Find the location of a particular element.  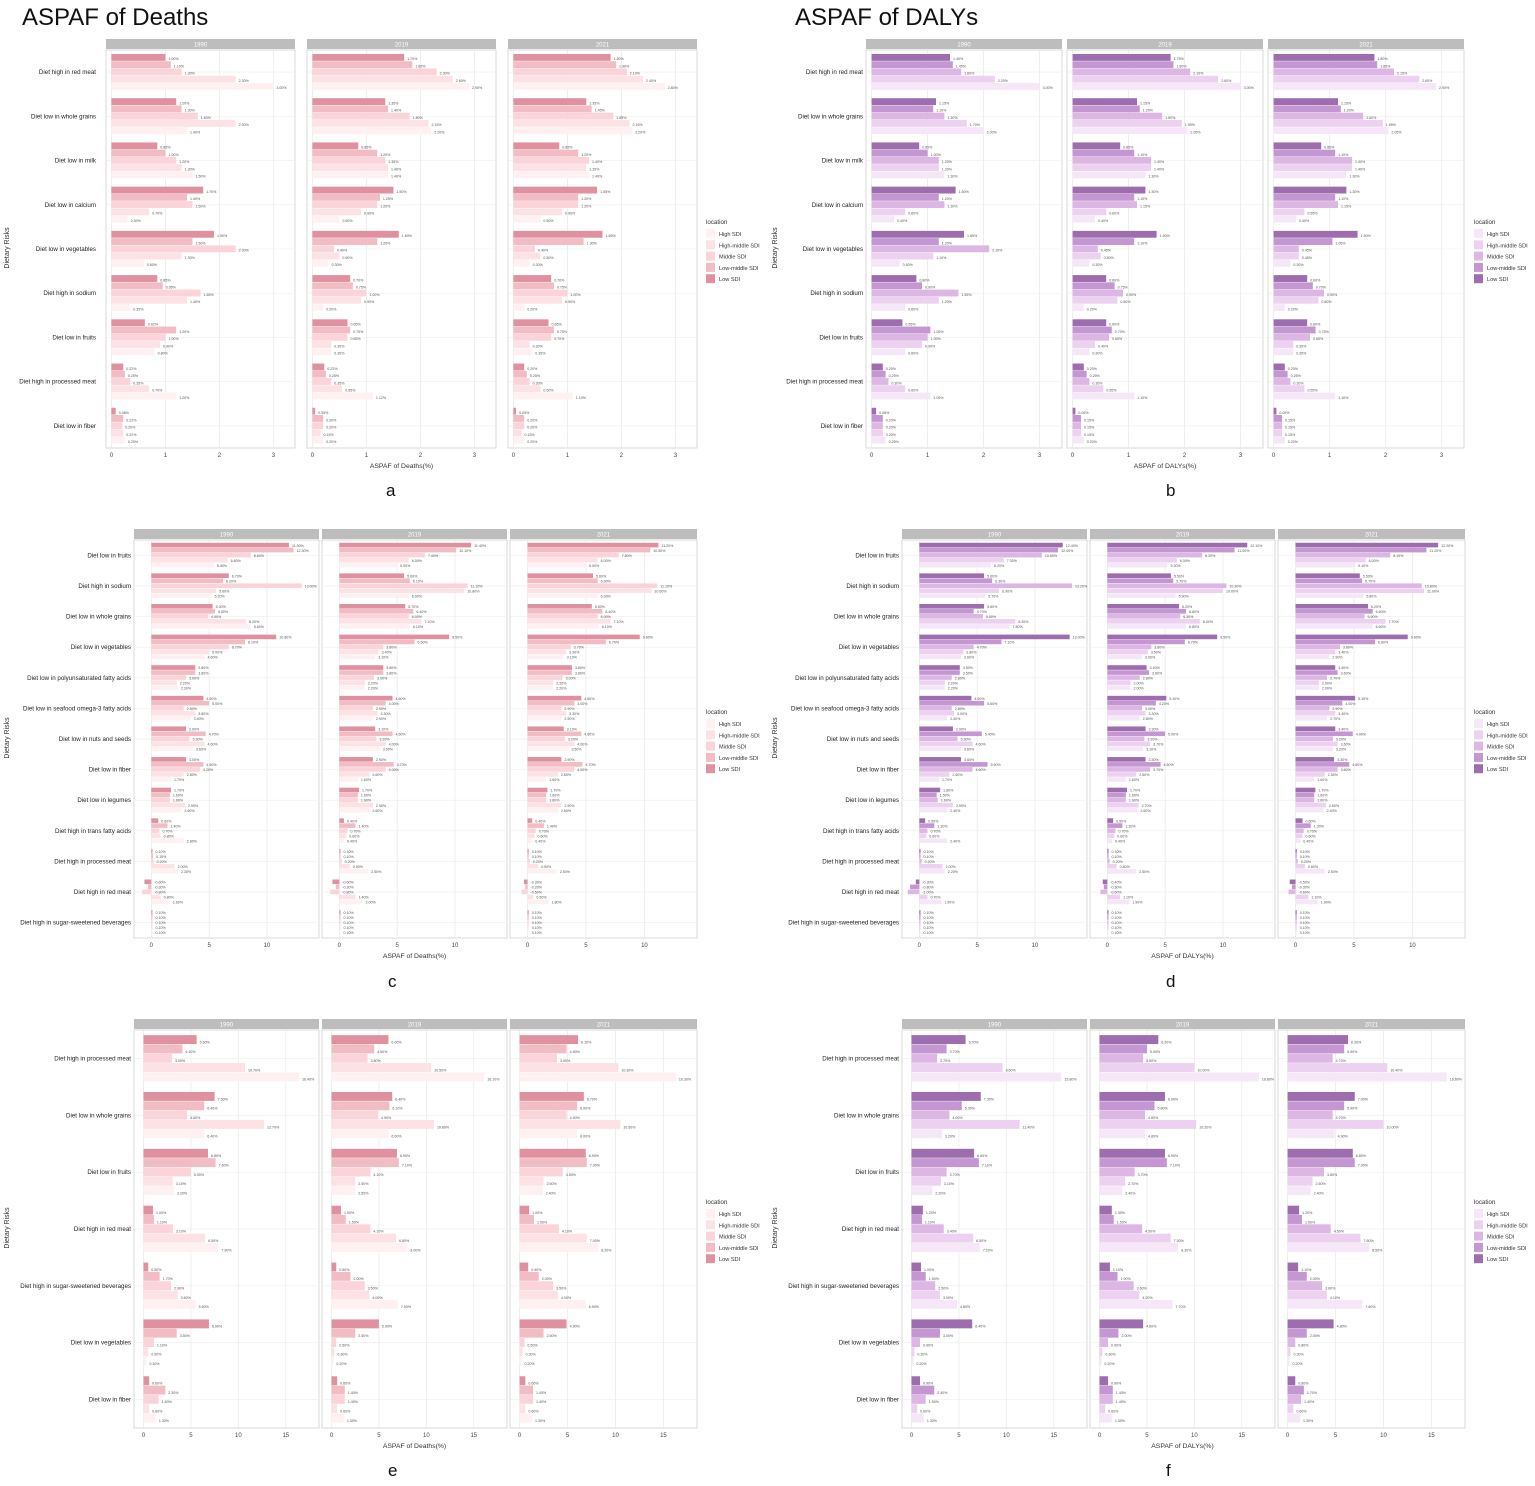

chart-e-bar-value-label: 4.10% is located at coordinates (190, 1052).